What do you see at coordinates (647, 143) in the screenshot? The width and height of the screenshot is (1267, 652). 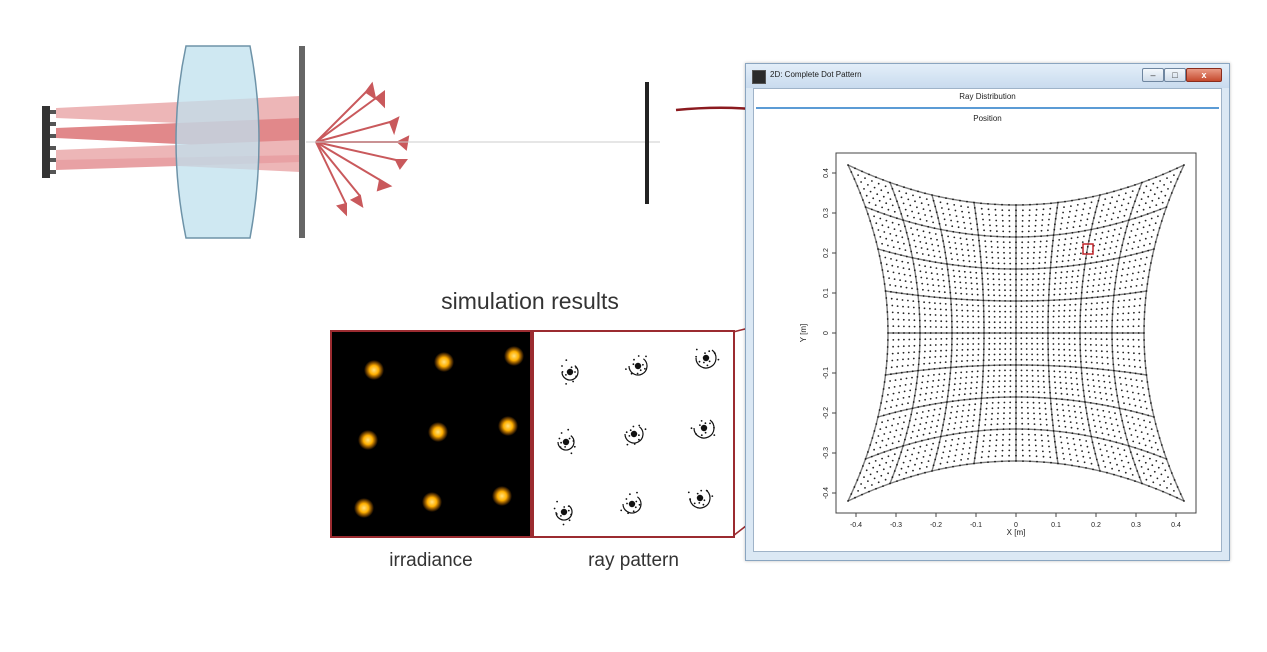 I see `detector-screen` at bounding box center [647, 143].